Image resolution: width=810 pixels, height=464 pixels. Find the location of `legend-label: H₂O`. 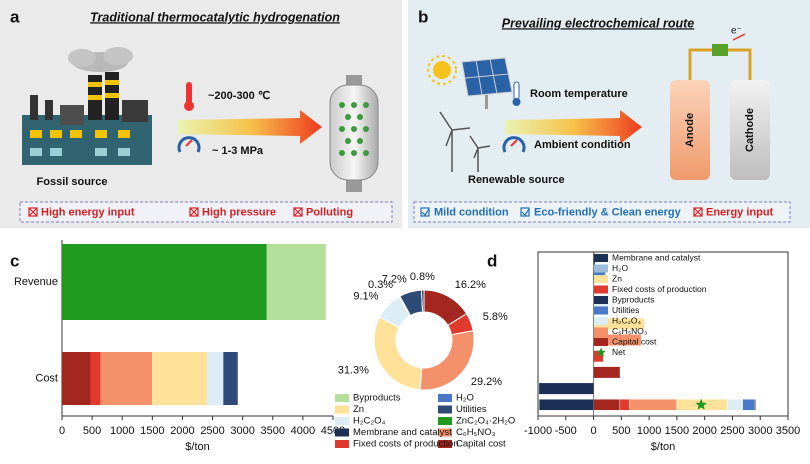

legend-label: H₂O is located at coordinates (620, 268).